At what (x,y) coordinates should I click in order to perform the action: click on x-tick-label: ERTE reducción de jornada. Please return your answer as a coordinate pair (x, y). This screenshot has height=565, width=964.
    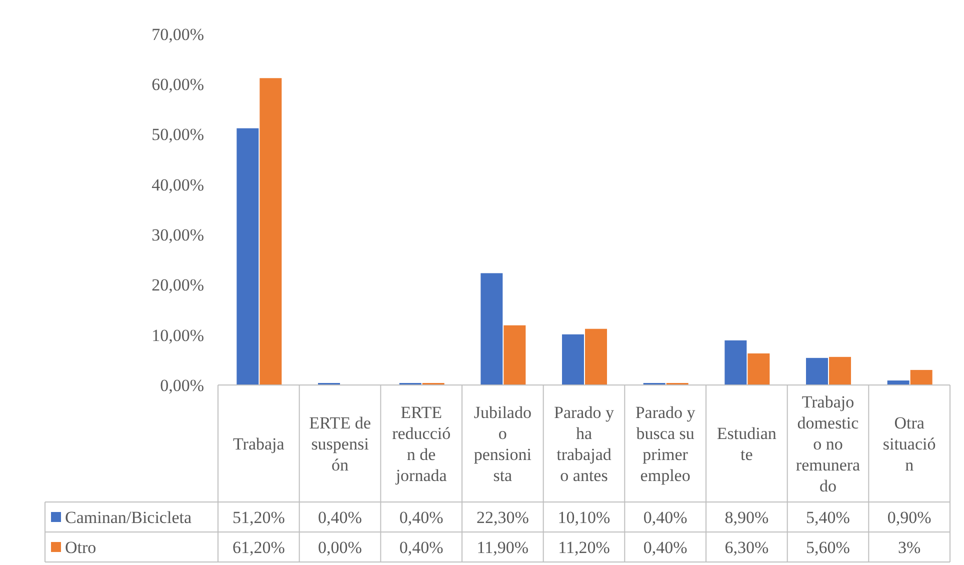
    Looking at the image, I should click on (421, 443).